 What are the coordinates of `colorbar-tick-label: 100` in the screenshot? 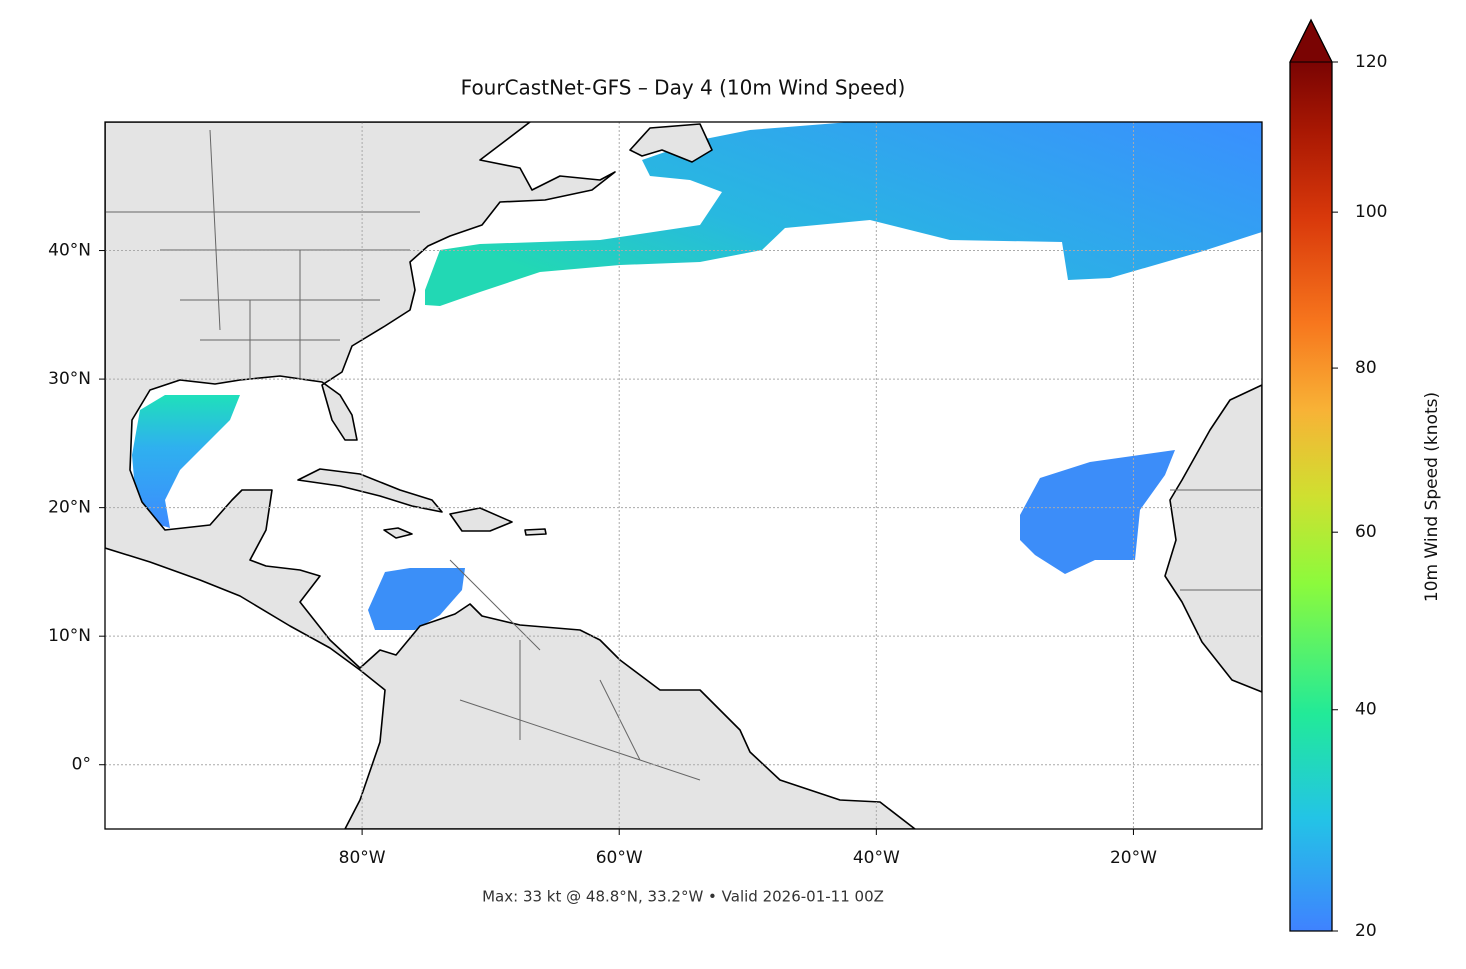 It's located at (1371, 212).